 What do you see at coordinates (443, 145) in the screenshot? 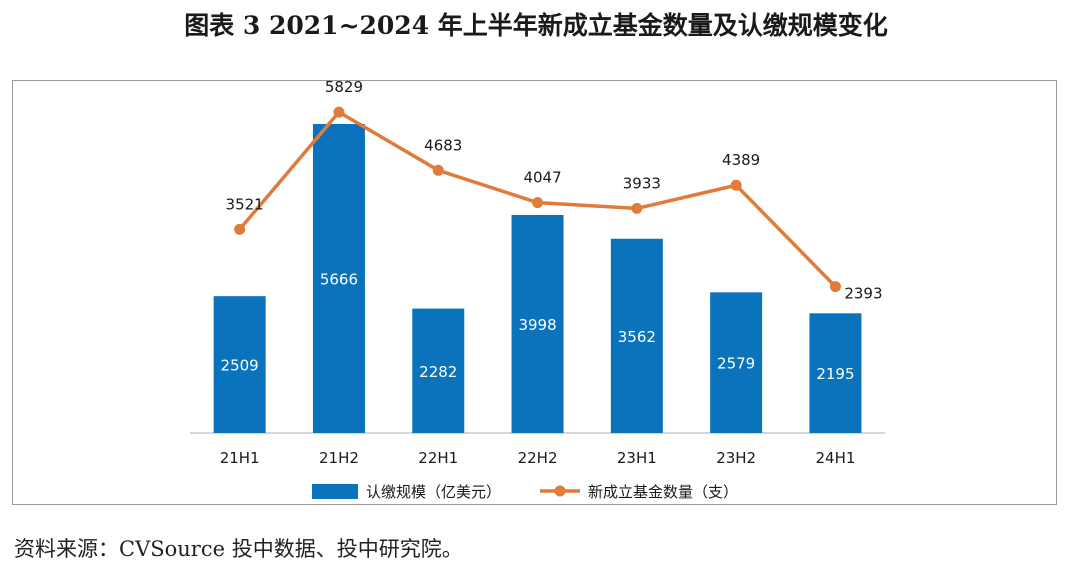
I see `line-label-22H1: 4683` at bounding box center [443, 145].